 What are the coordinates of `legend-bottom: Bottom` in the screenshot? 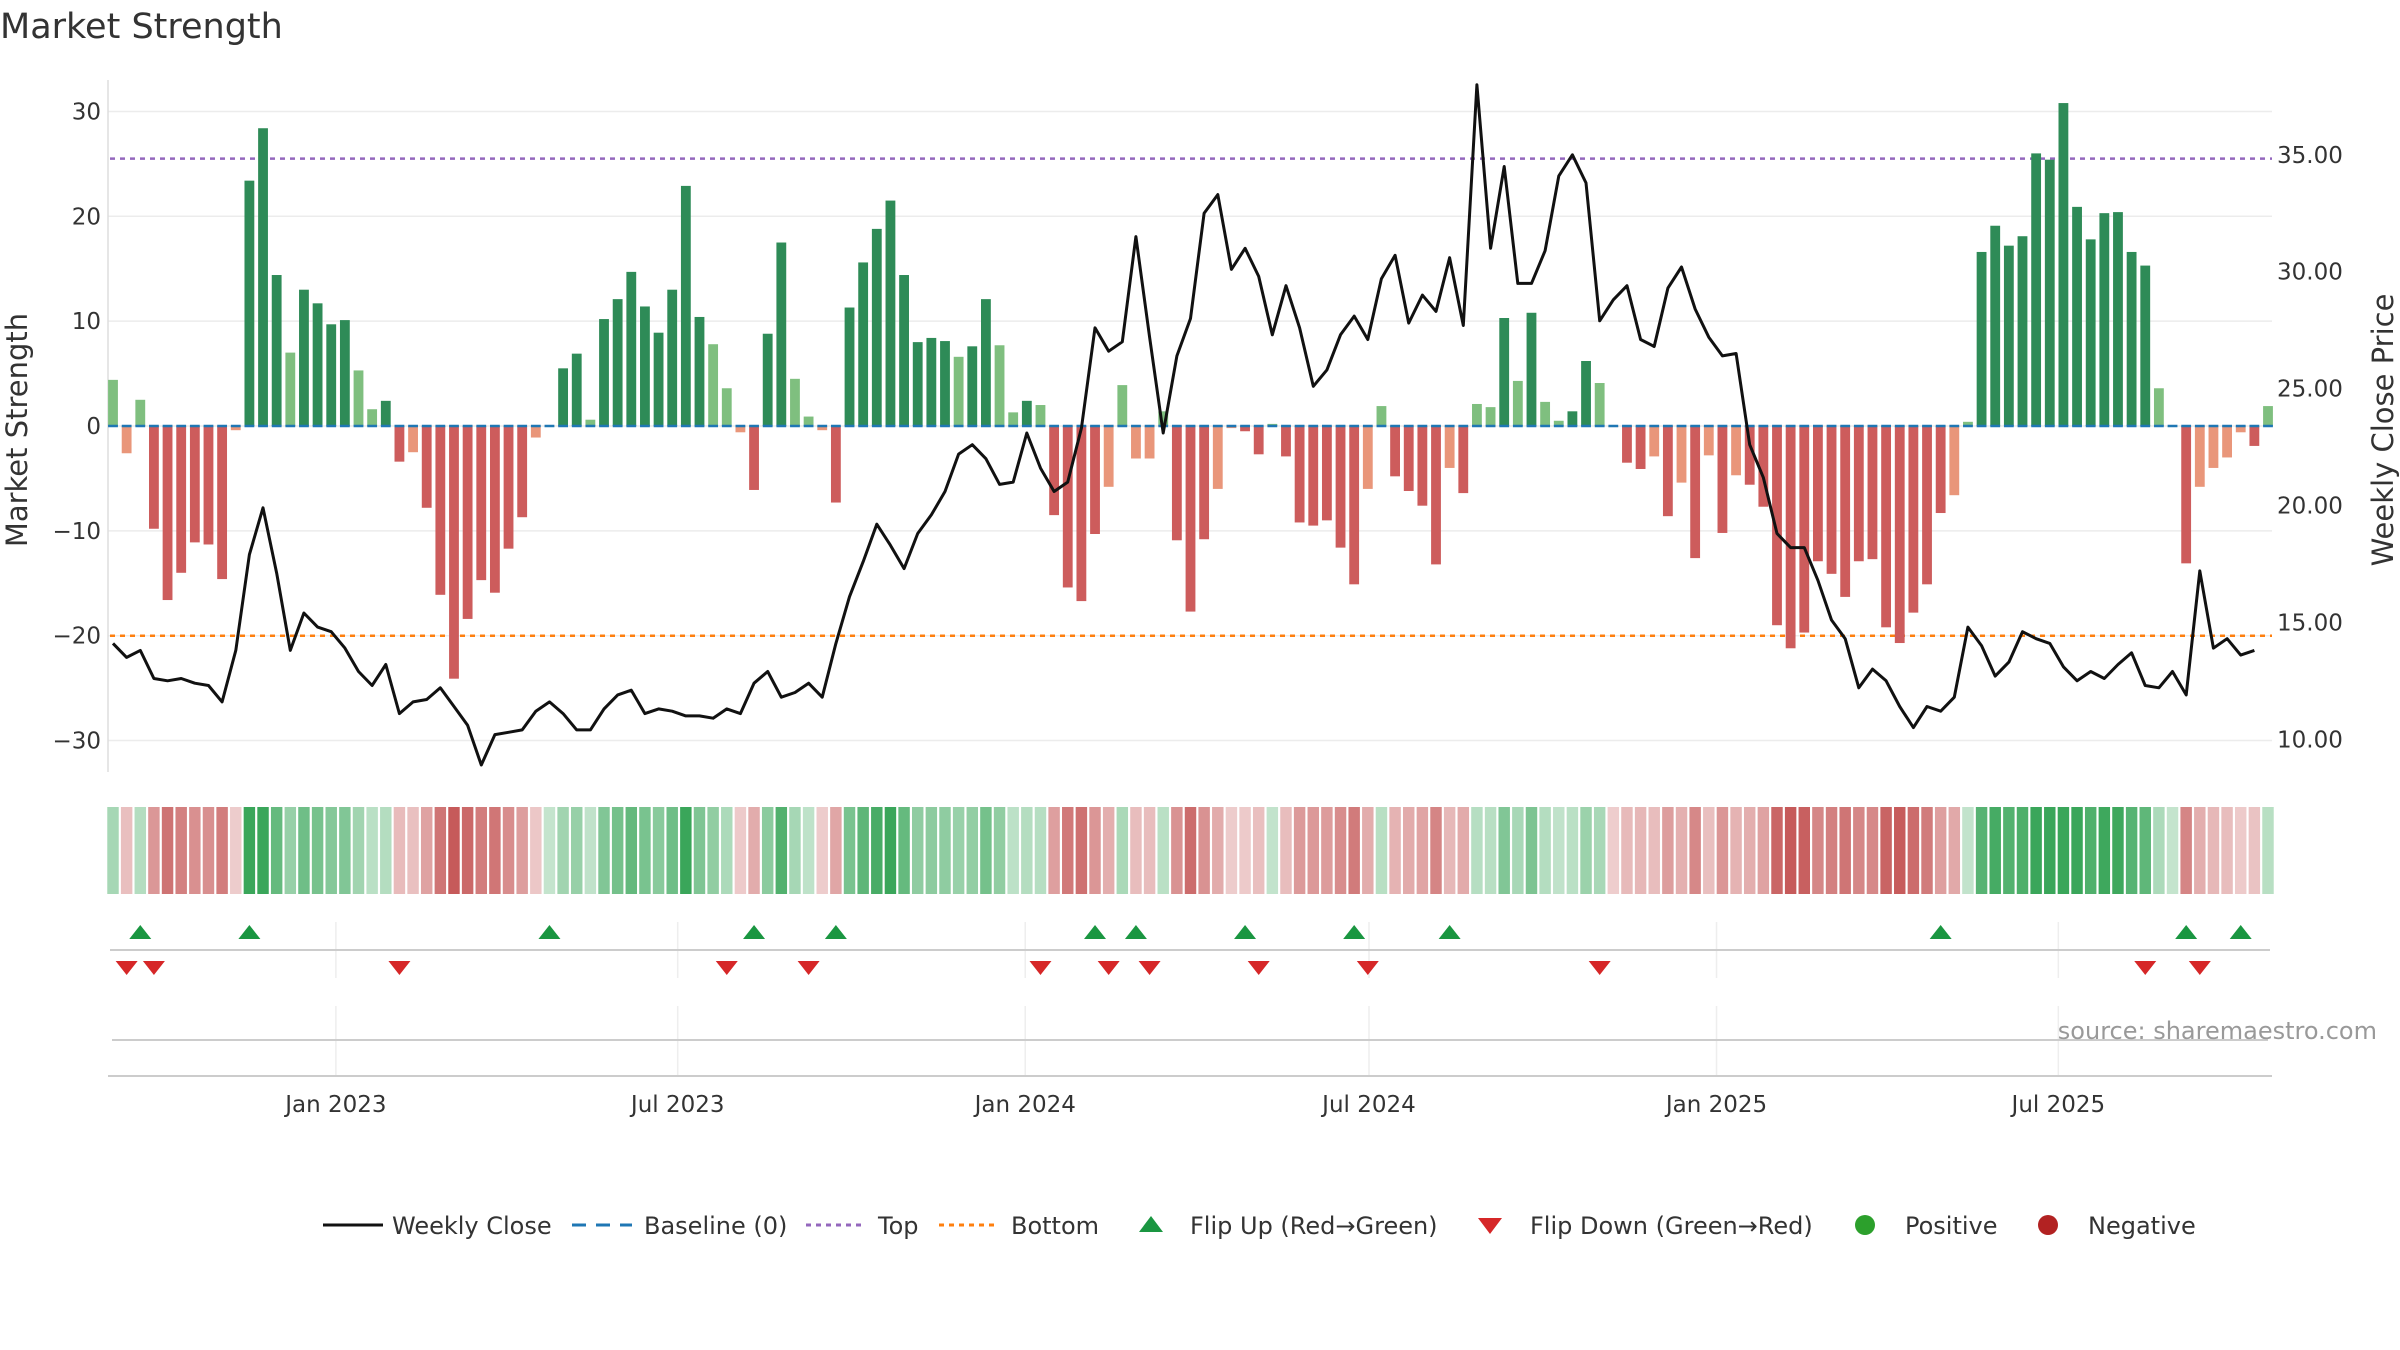 It's located at (1019, 1226).